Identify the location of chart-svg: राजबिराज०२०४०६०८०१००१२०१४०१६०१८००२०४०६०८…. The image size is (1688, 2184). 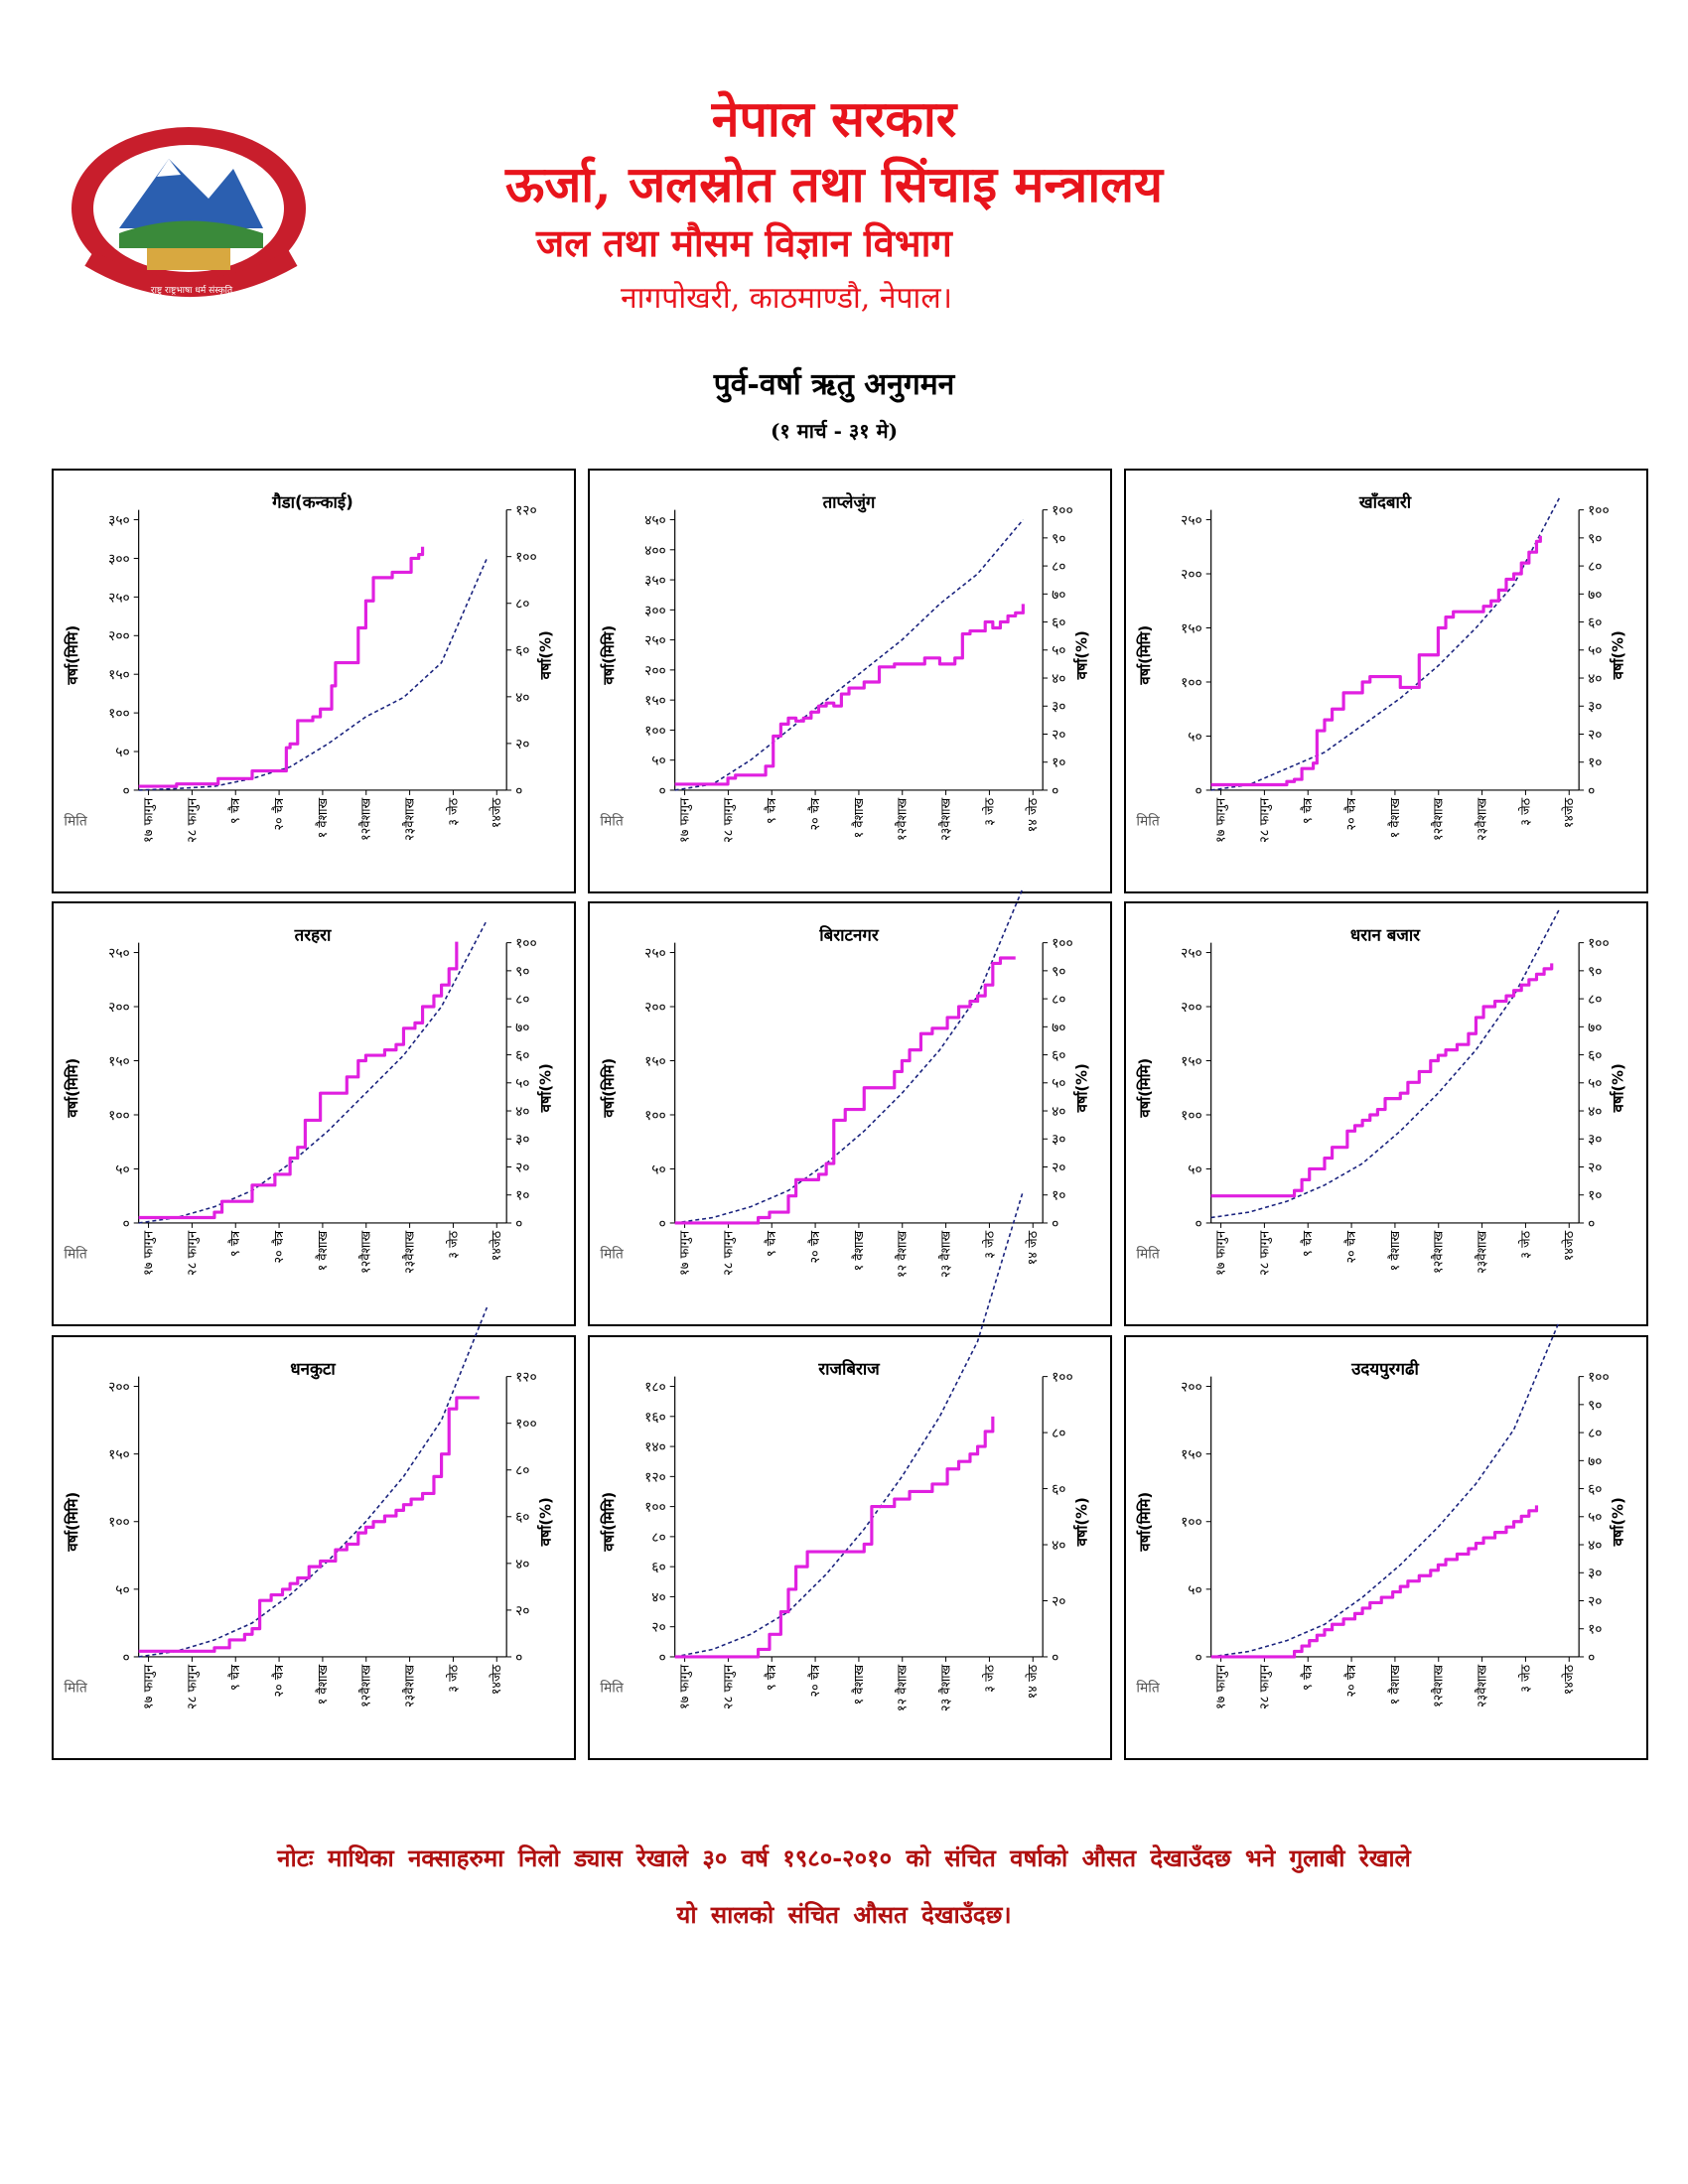
(845, 1450).